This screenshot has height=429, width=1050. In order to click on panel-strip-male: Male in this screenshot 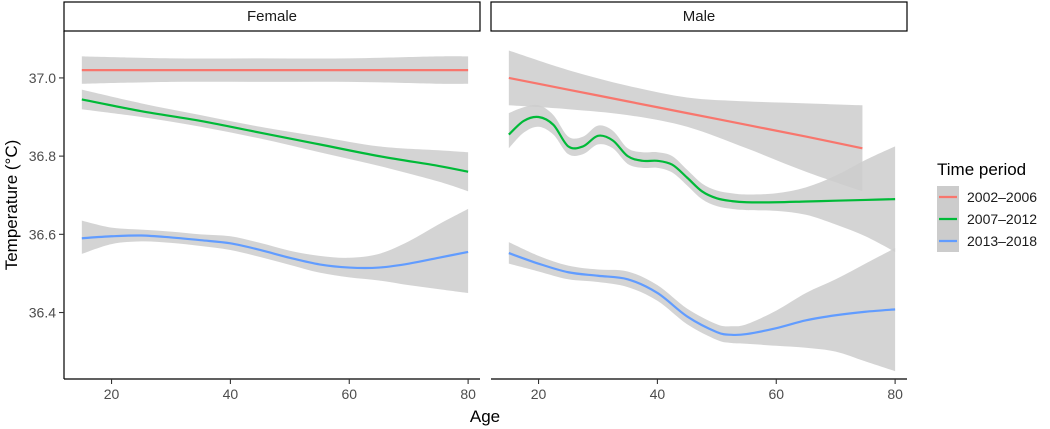, I will do `click(699, 16)`.